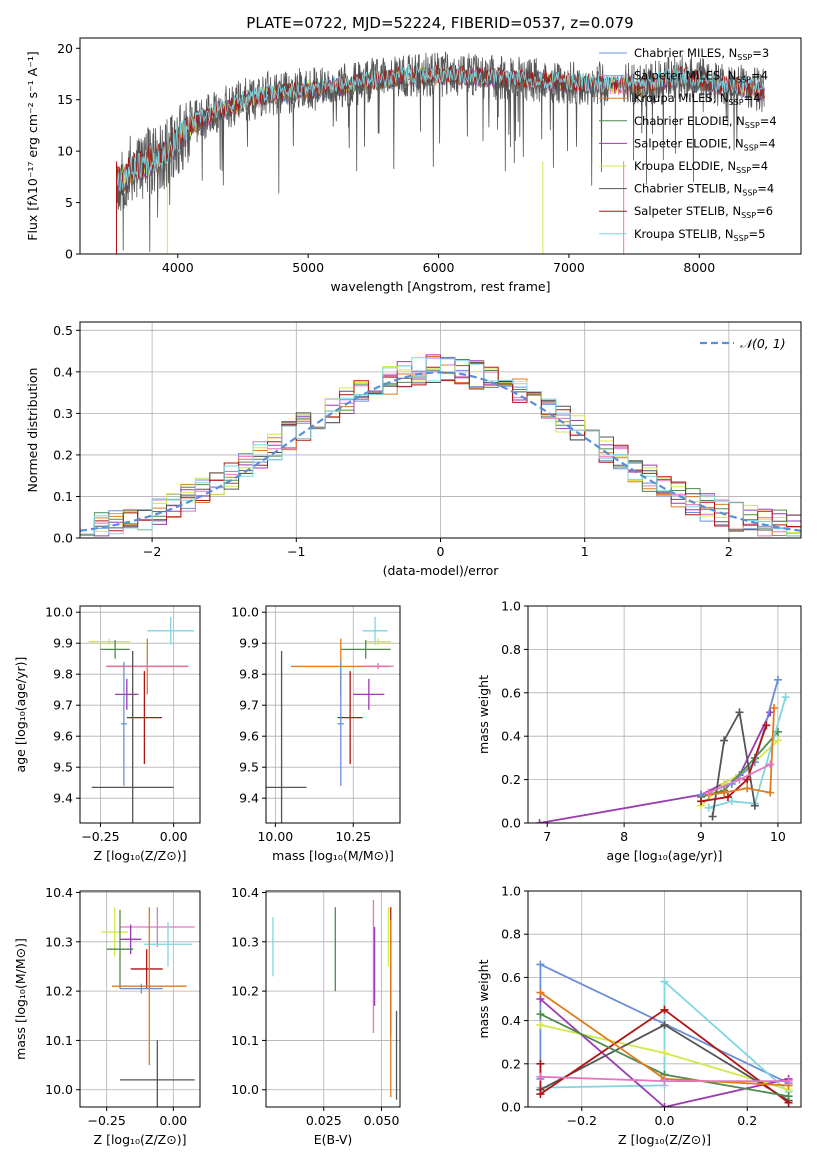 The height and width of the screenshot is (1170, 819). I want to click on mass_vs_EBV-xtick-label-1: 0.050, so click(382, 1120).